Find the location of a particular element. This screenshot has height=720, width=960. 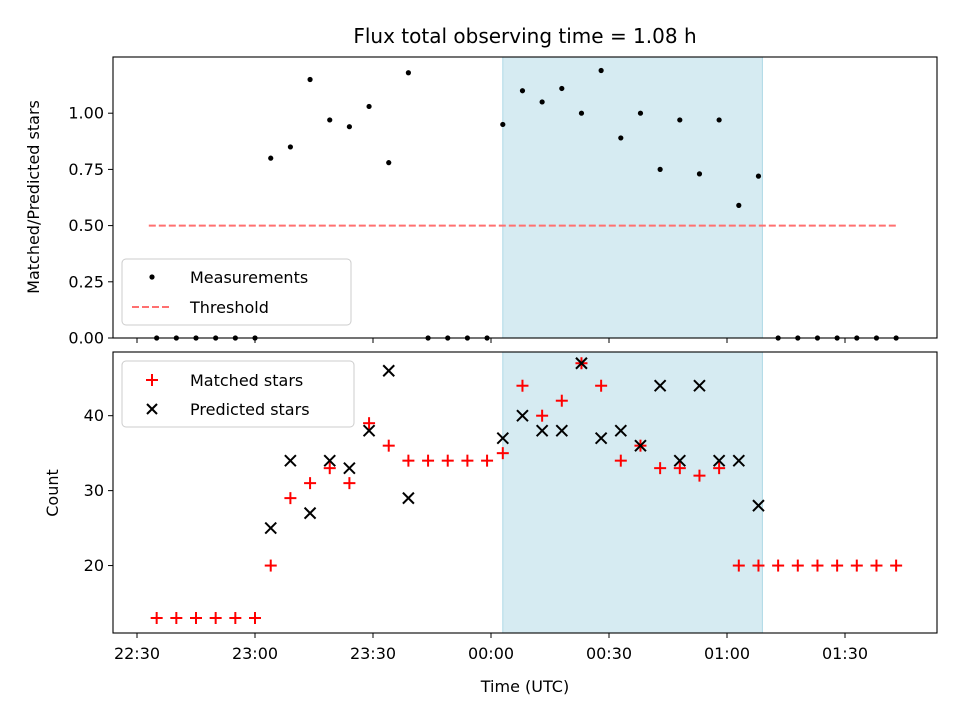

chart-title: Flux total observing time = 1.08 h is located at coordinates (524, 36).